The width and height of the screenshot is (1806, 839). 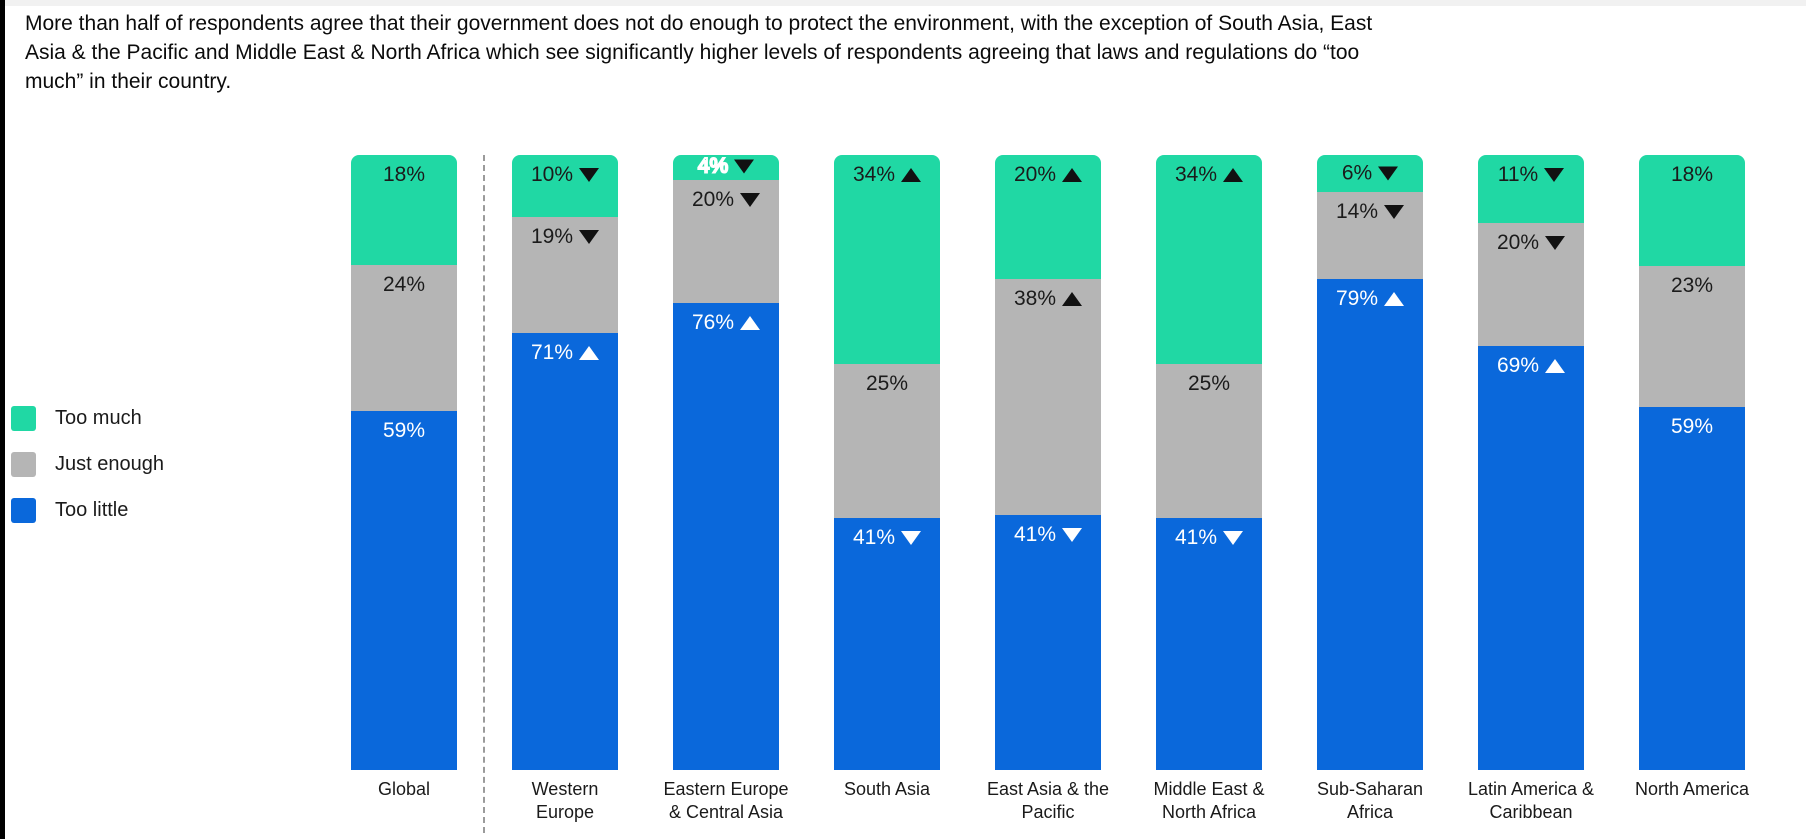 What do you see at coordinates (1357, 173) in the screenshot?
I see `segment-value-text: 6%` at bounding box center [1357, 173].